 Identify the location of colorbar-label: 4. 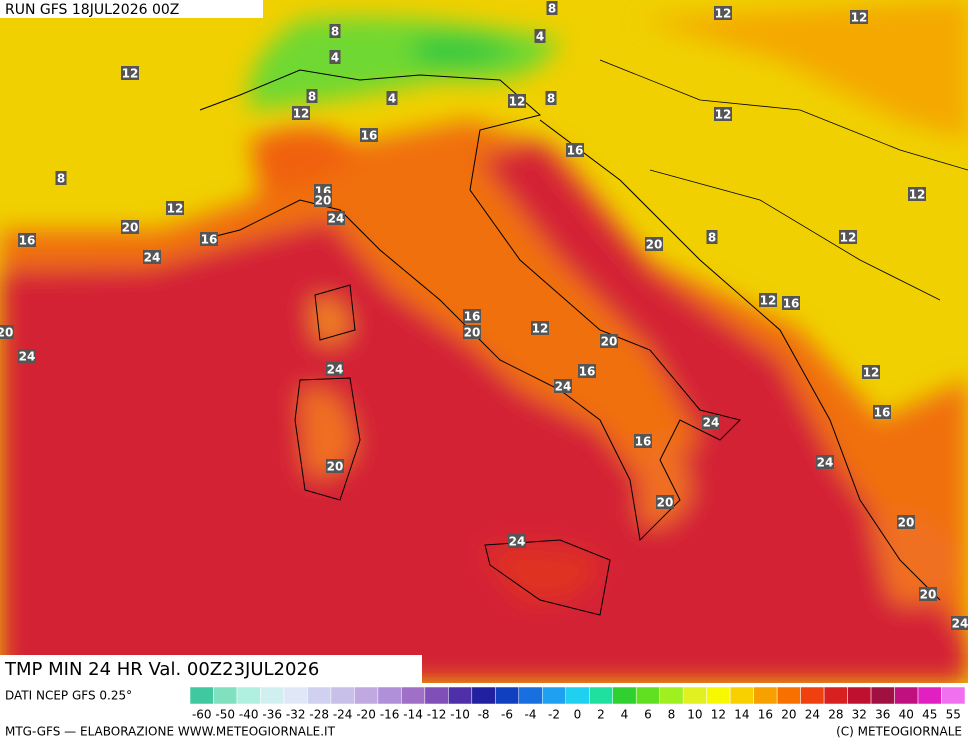
(625, 715).